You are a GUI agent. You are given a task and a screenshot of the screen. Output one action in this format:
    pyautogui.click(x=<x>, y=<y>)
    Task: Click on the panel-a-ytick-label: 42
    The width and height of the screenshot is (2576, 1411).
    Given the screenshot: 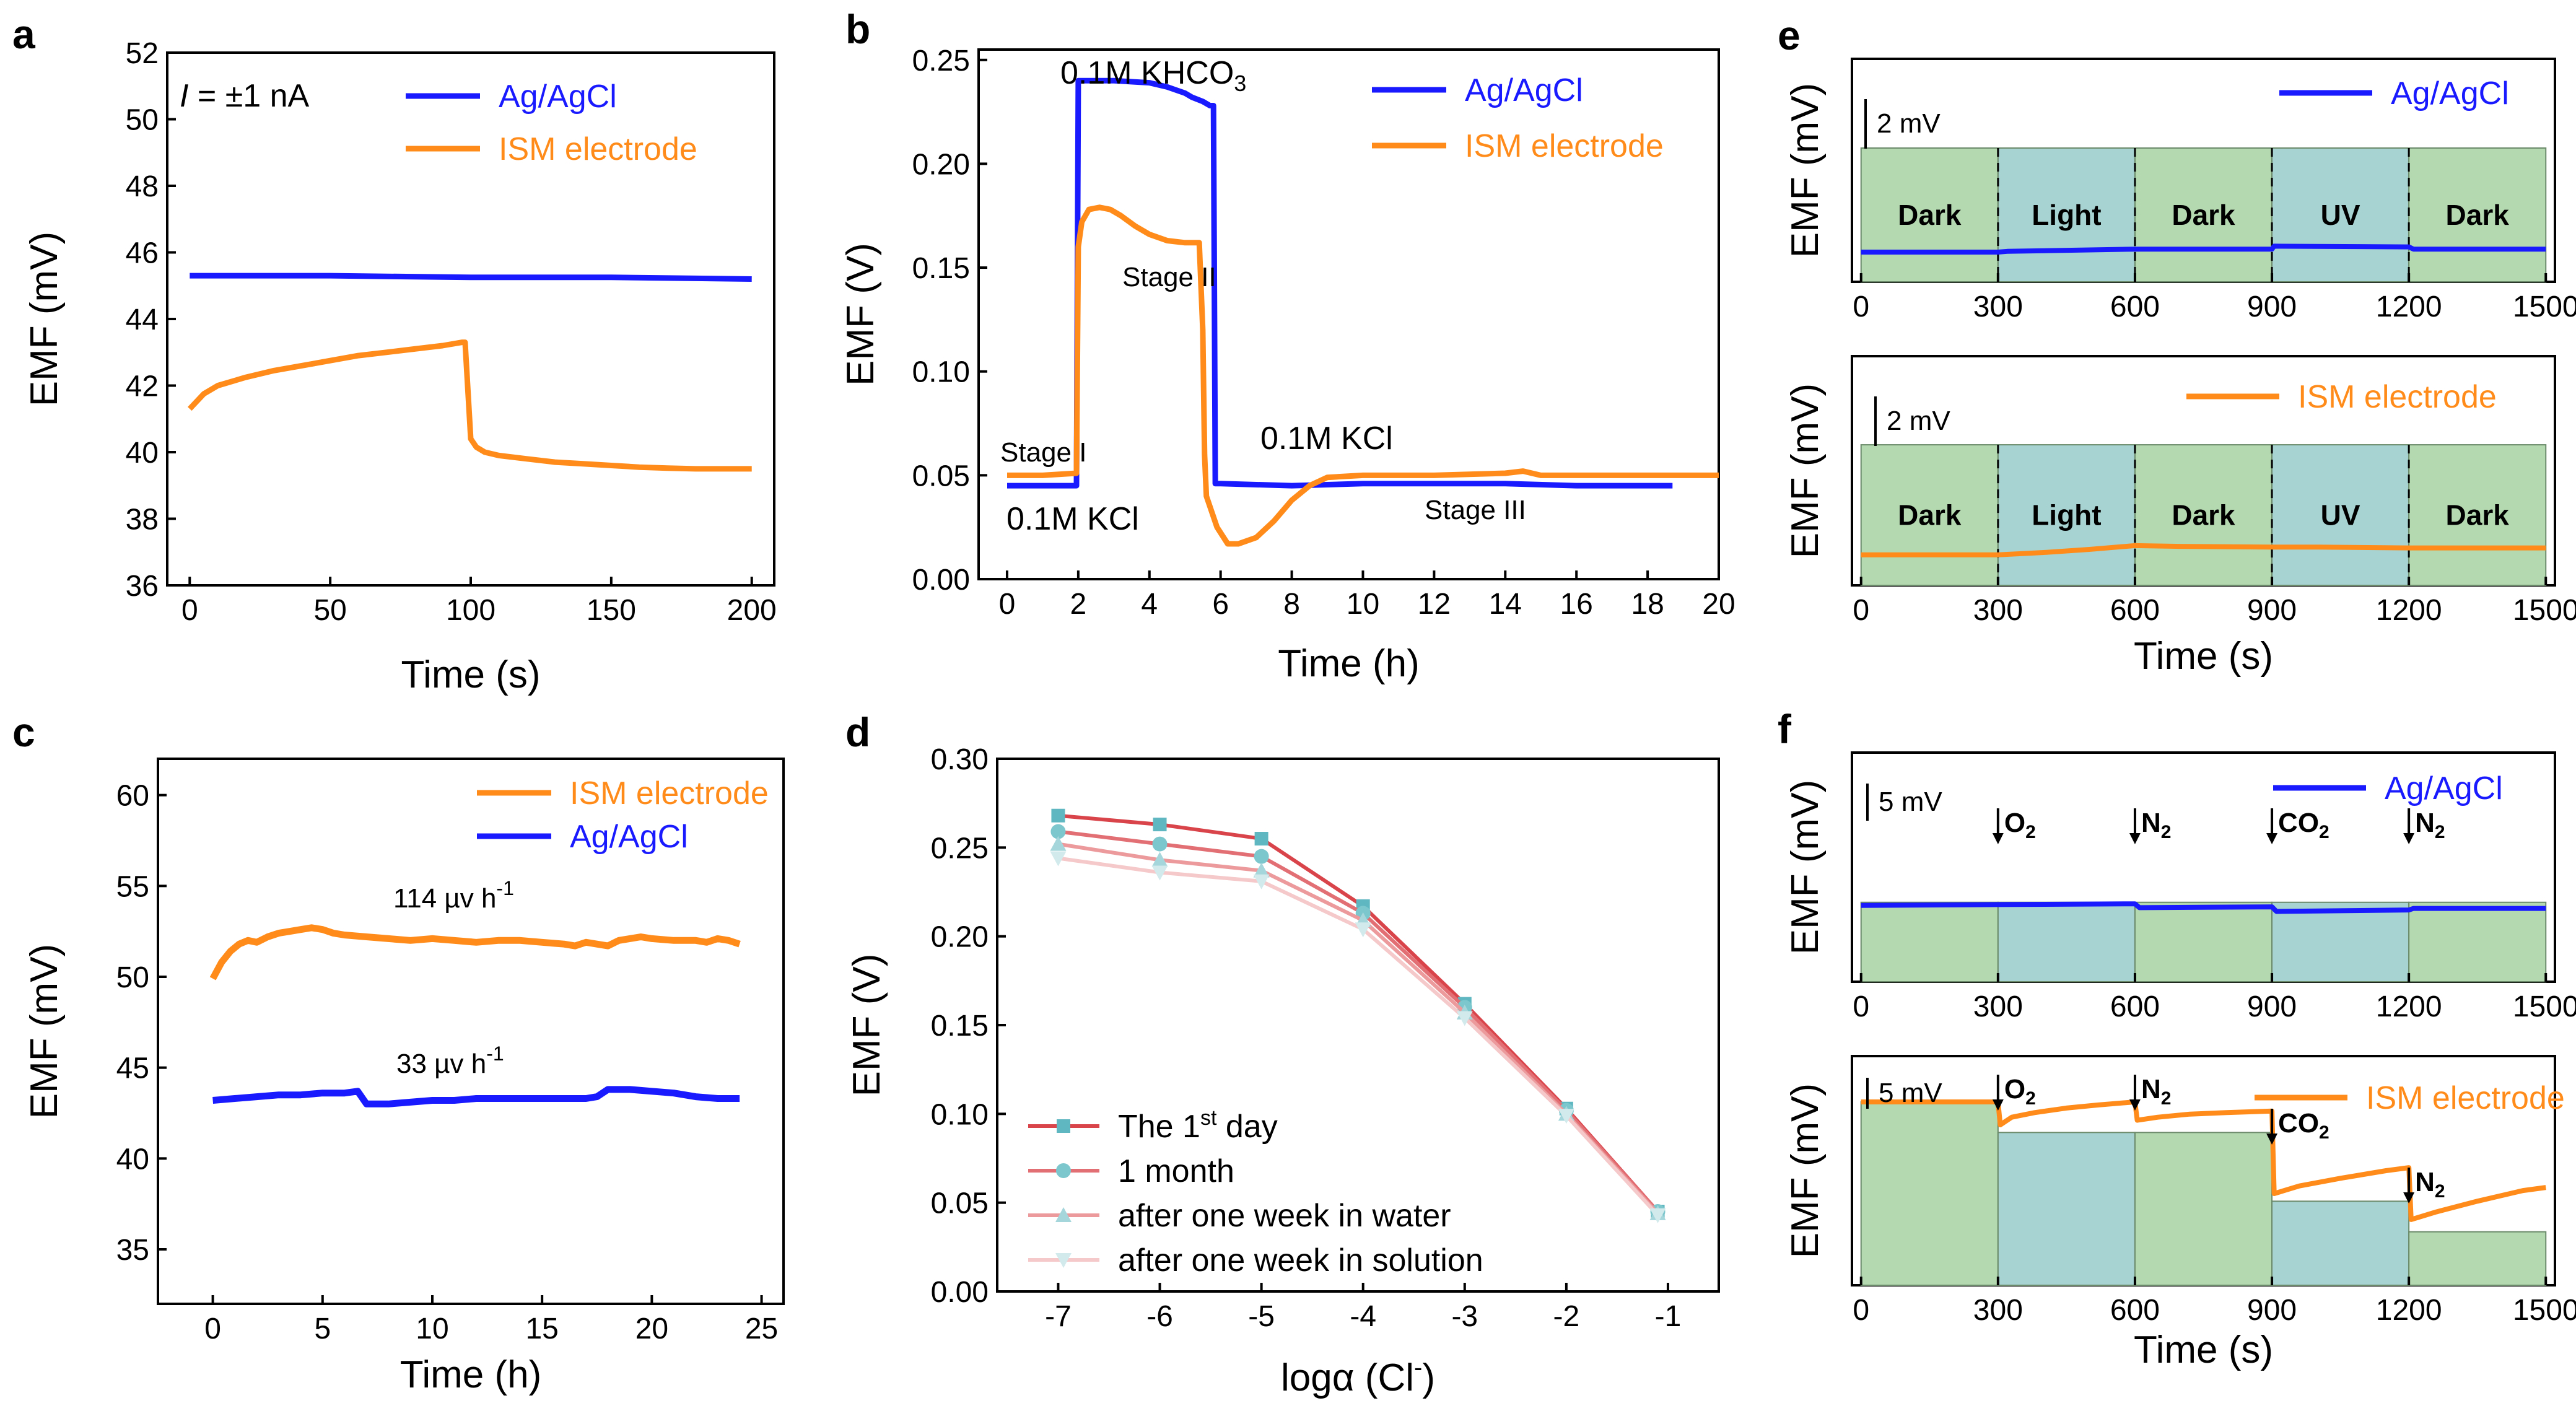 What is the action you would take?
    pyautogui.click(x=142, y=386)
    